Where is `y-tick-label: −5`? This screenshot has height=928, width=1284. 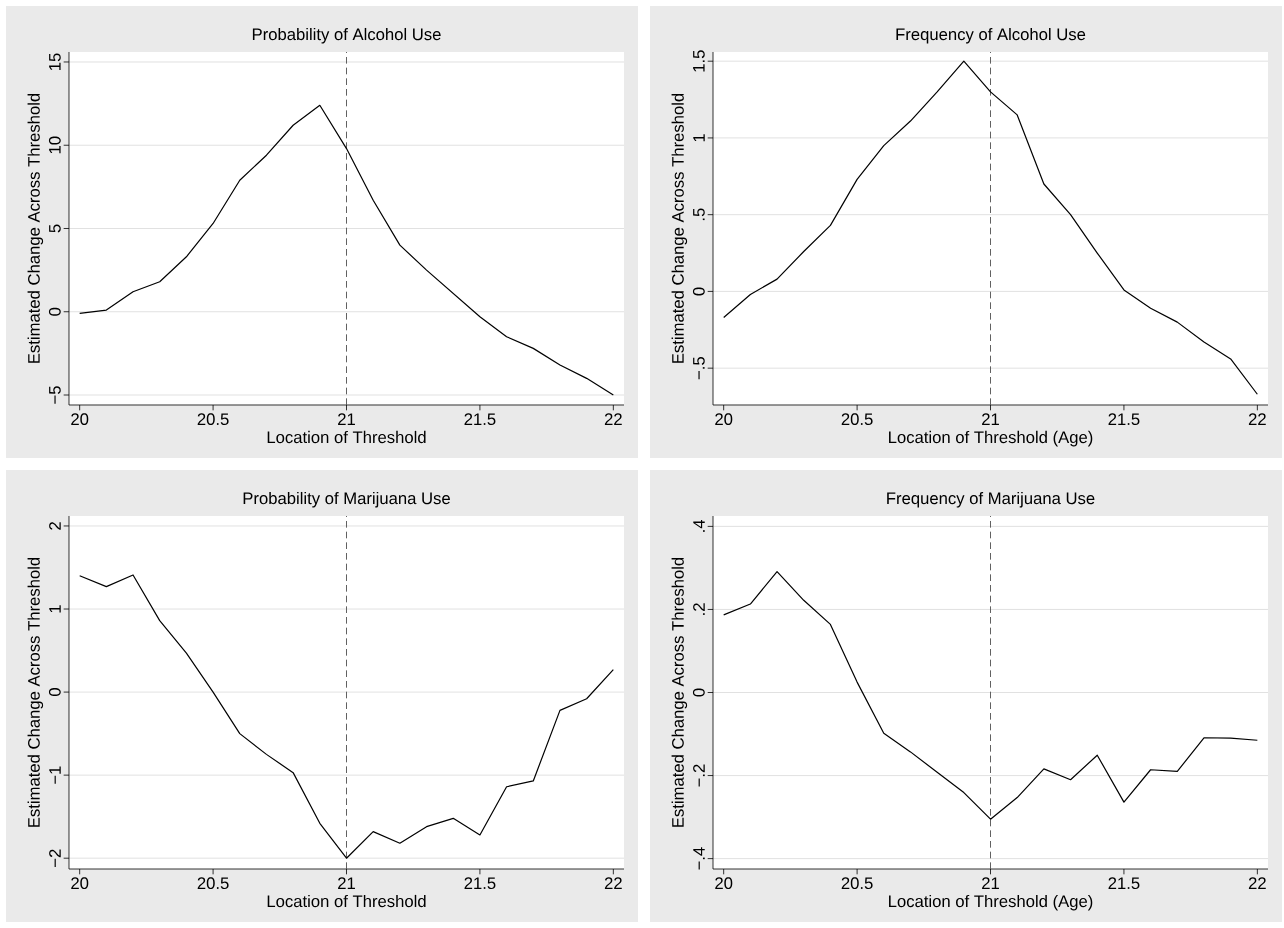 y-tick-label: −5 is located at coordinates (55, 395).